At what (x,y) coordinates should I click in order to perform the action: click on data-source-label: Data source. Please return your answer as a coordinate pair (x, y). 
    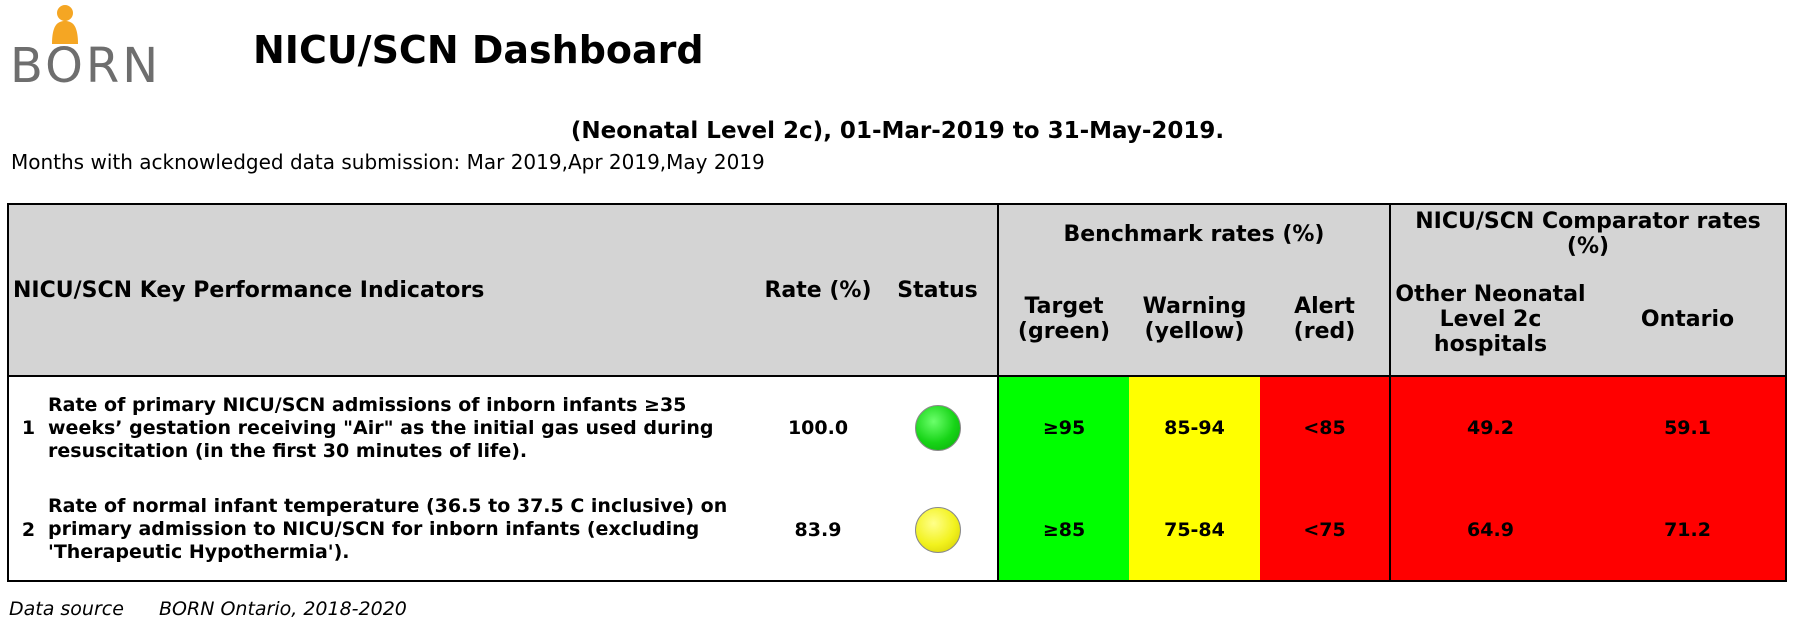
    Looking at the image, I should click on (66, 609).